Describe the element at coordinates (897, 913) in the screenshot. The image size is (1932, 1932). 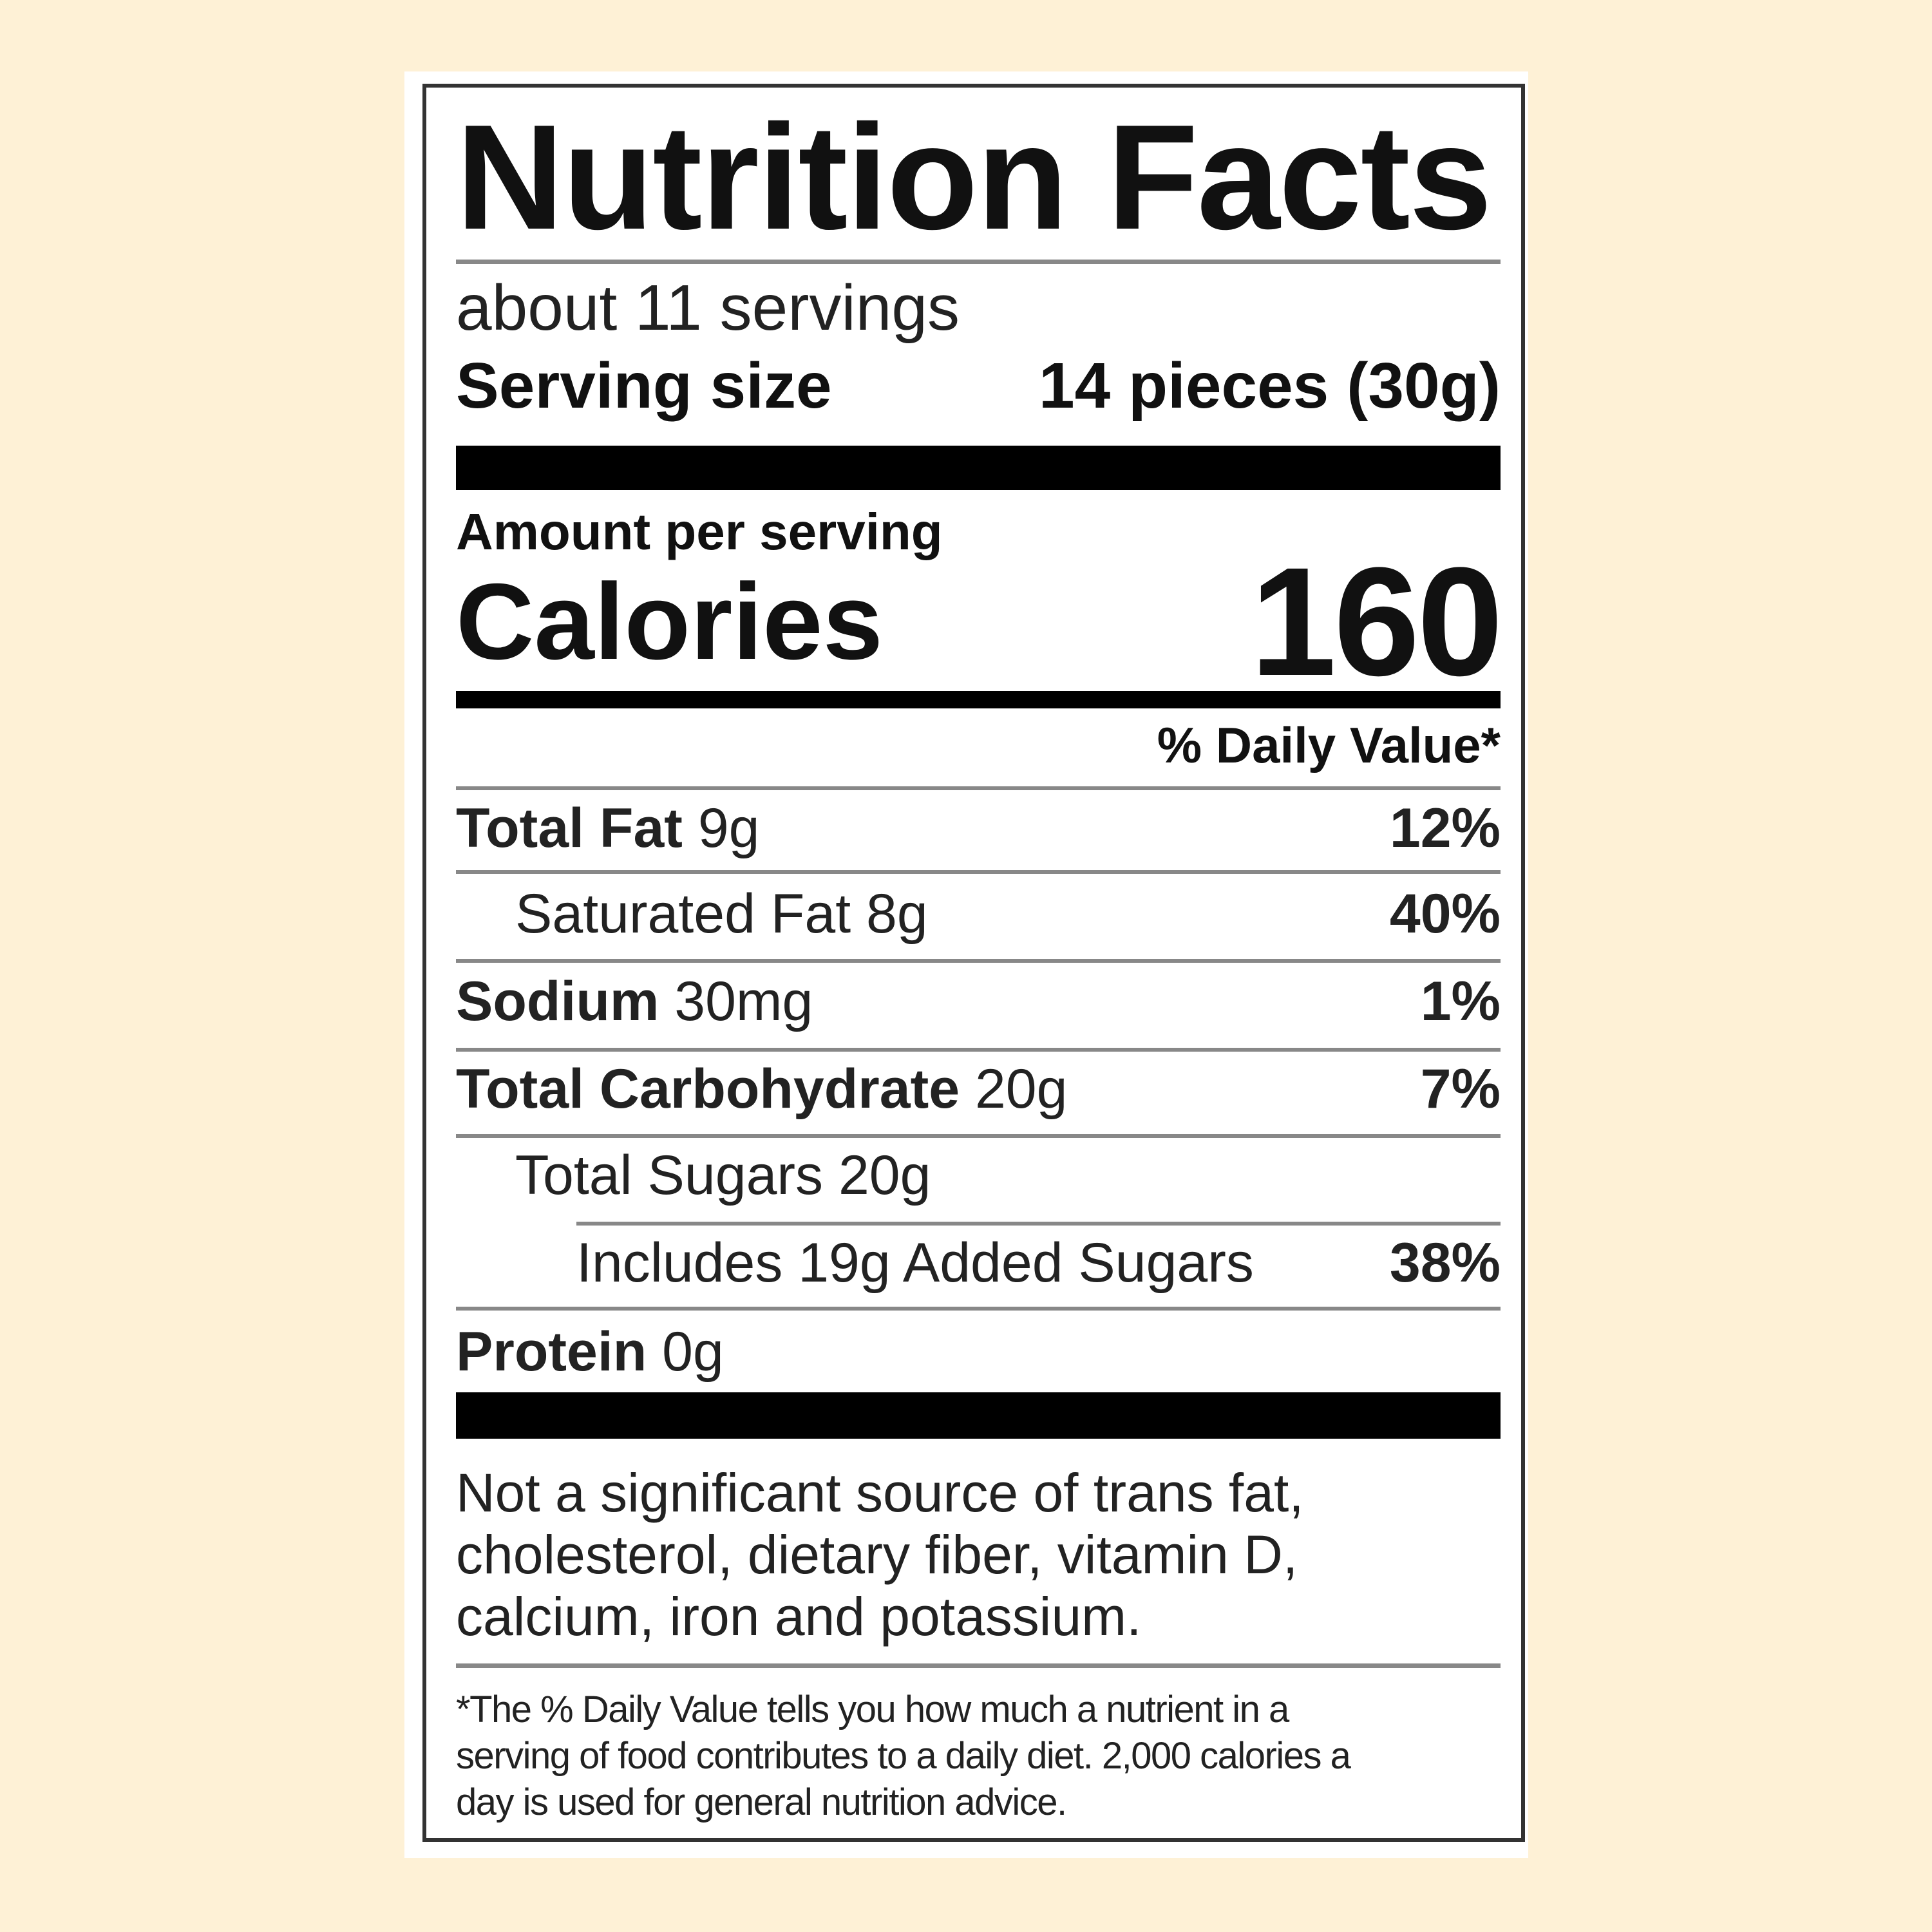
I see `nutrient-amount: 8g` at that location.